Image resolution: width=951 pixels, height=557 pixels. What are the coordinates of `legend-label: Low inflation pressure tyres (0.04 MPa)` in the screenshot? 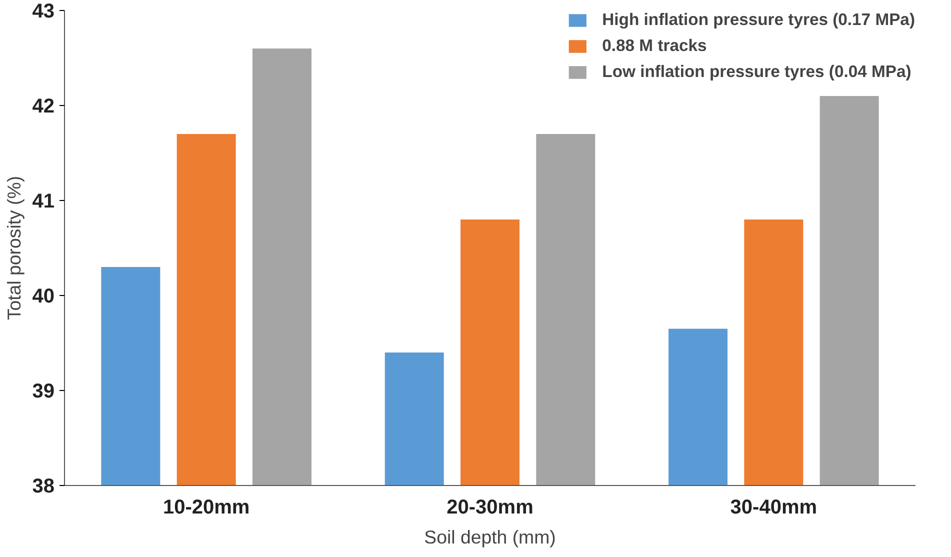 It's located at (757, 72).